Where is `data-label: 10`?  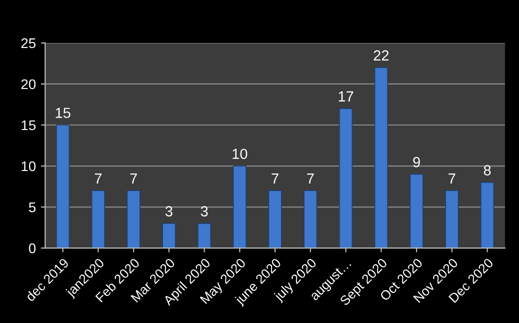 data-label: 10 is located at coordinates (240, 154).